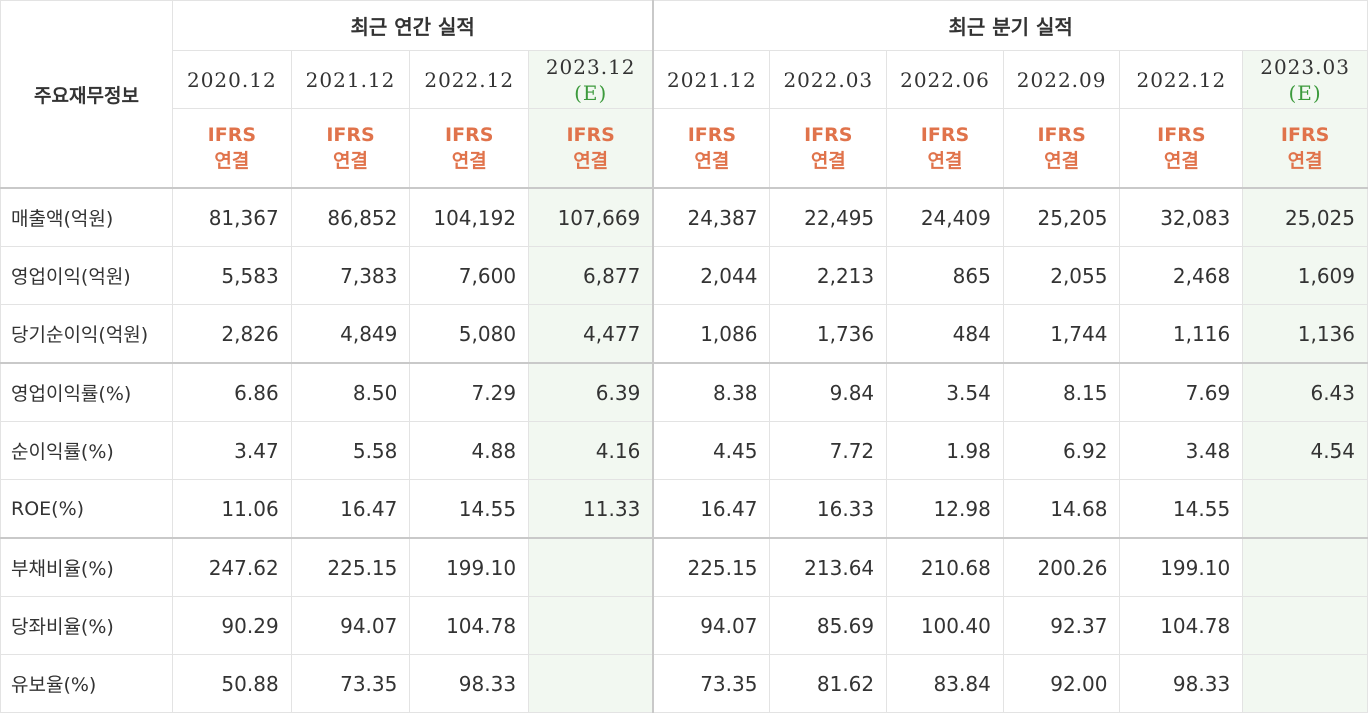  What do you see at coordinates (350, 275) in the screenshot?
I see `table-cell: 7,383` at bounding box center [350, 275].